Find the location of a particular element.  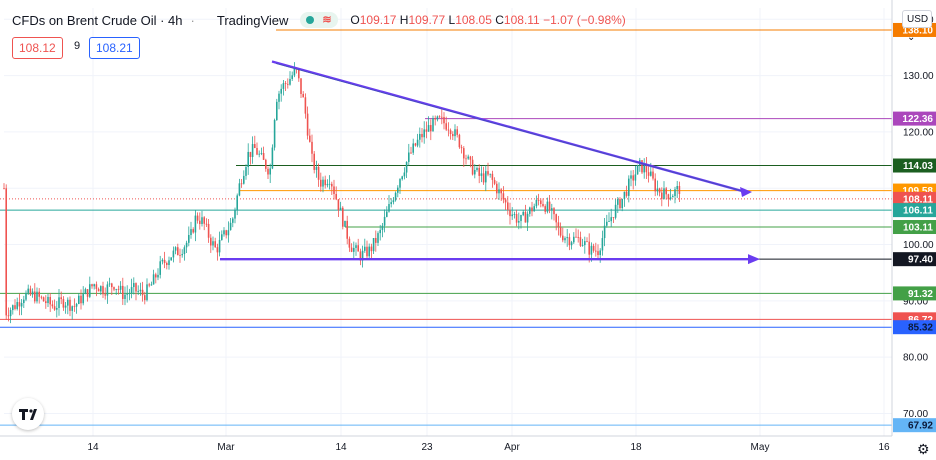

price-label-text: 85.32 is located at coordinates (920, 328).